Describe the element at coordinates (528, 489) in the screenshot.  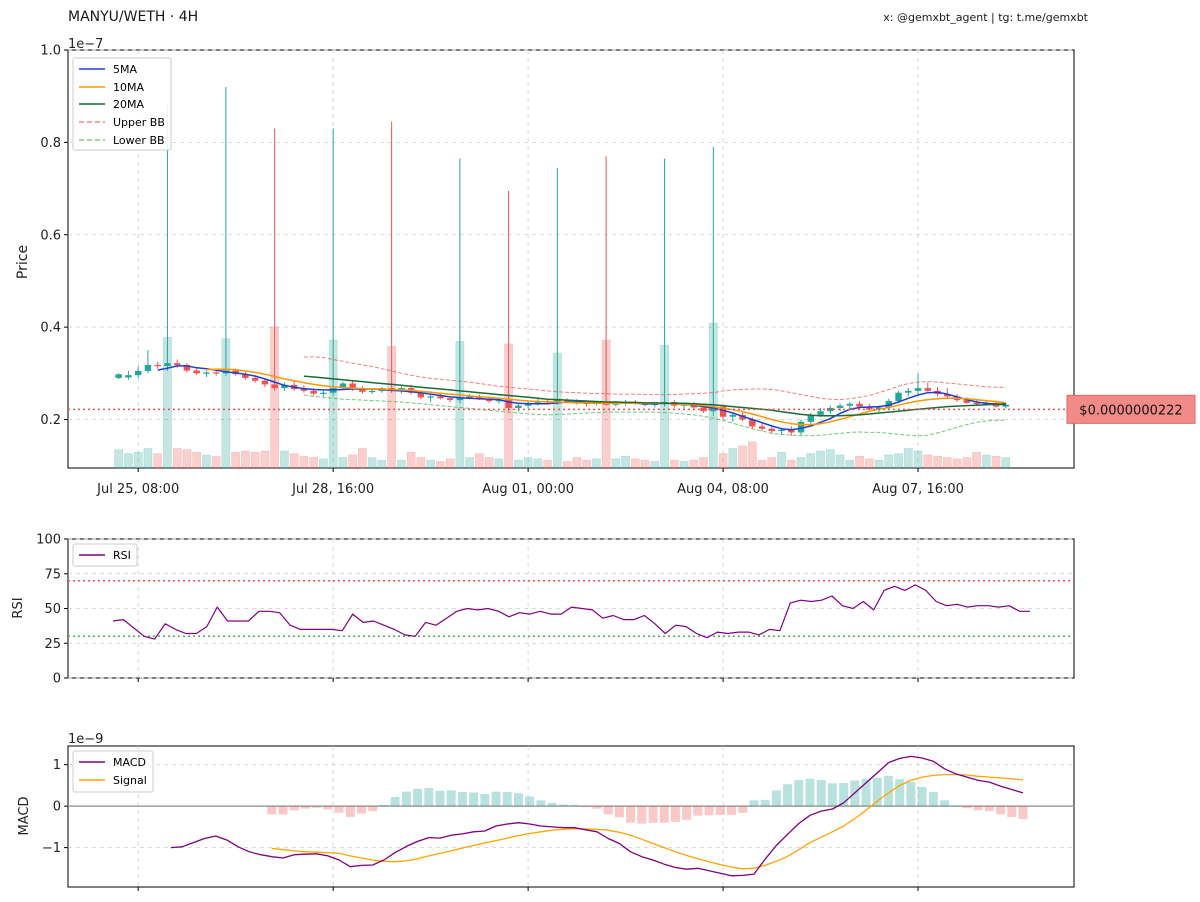
I see `x-tick-label: Aug 01, 00:00` at that location.